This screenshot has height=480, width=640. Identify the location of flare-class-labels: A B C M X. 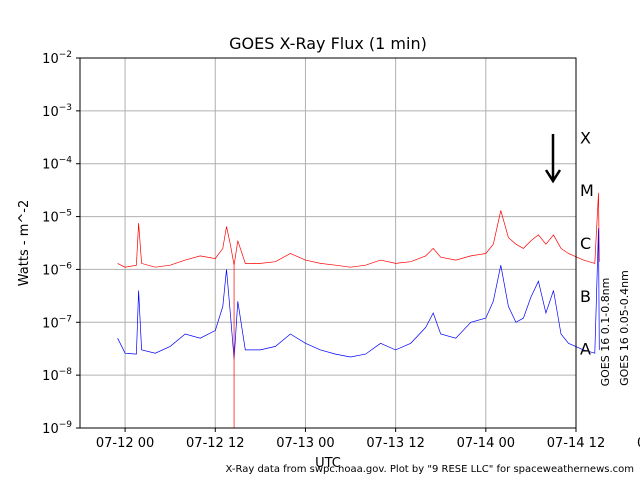
(587, 243).